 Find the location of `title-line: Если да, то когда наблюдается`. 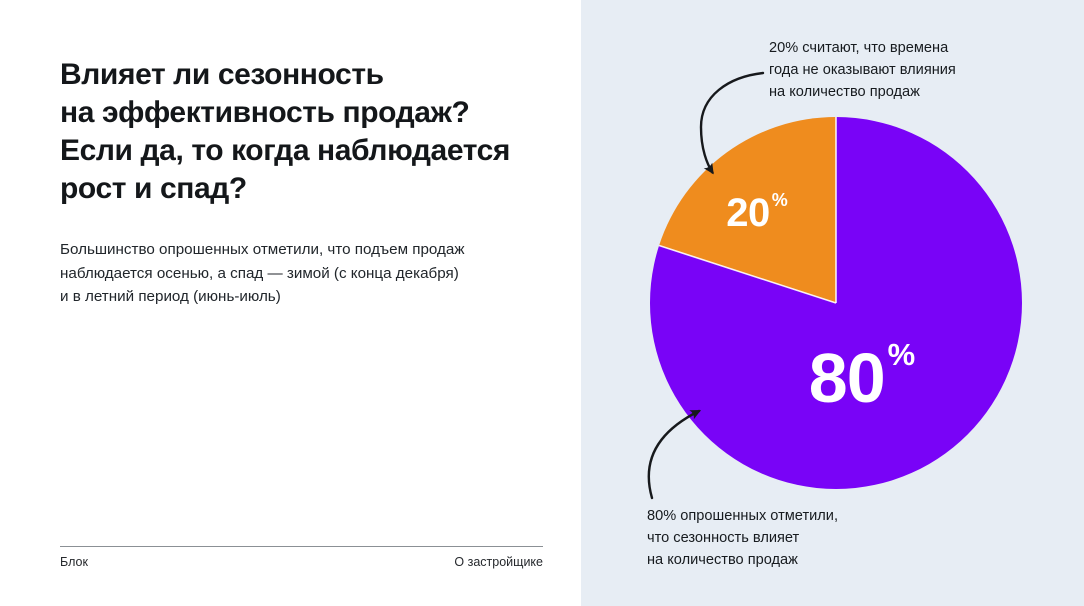

title-line: Если да, то когда наблюдается is located at coordinates (285, 150).